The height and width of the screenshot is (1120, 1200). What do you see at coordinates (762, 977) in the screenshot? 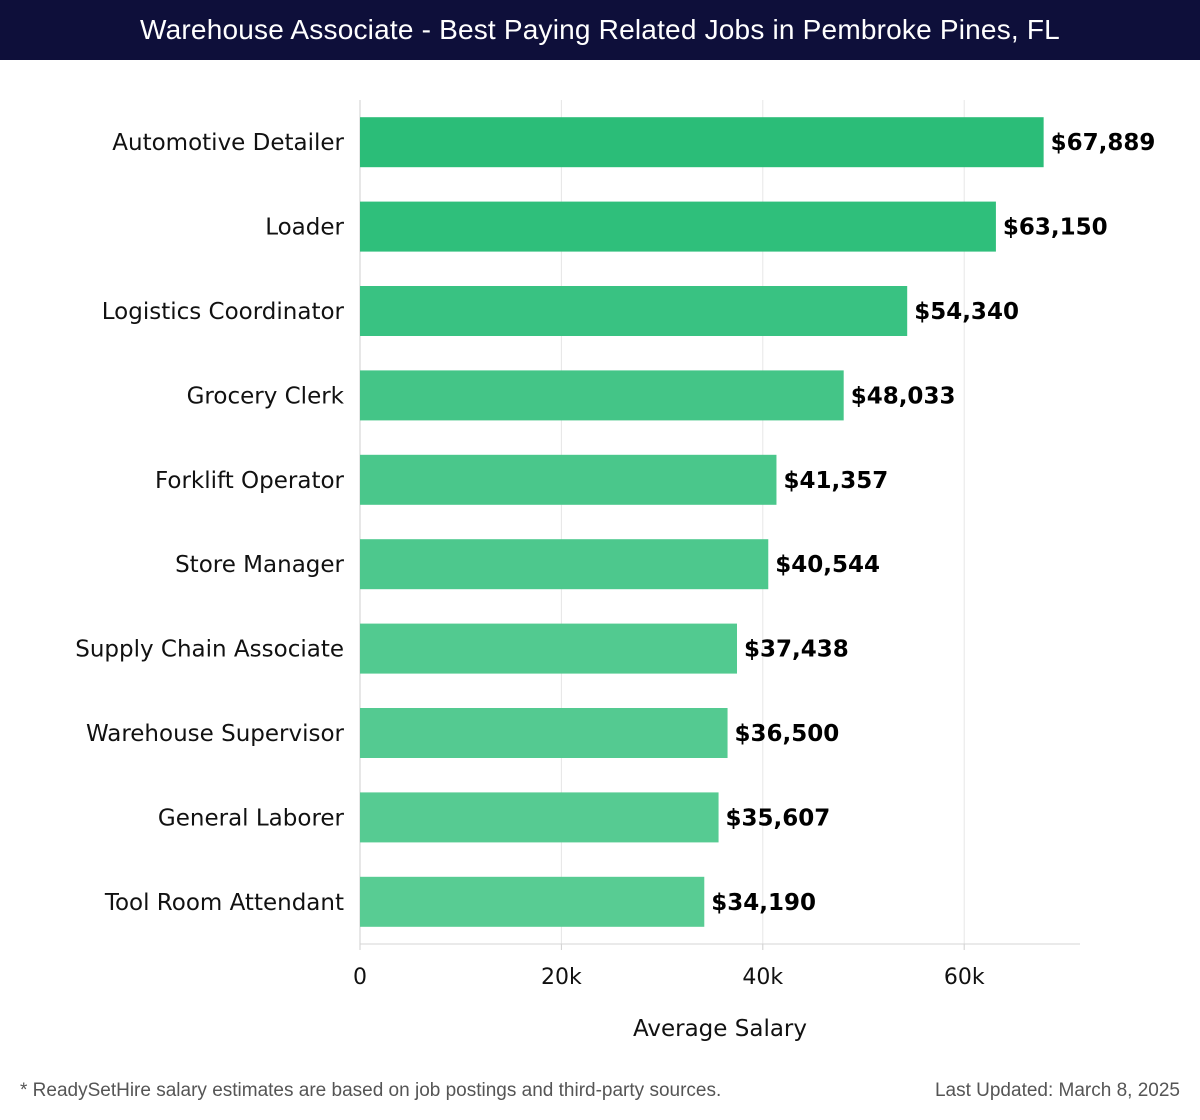
I see `x-tick-label: 40k` at bounding box center [762, 977].